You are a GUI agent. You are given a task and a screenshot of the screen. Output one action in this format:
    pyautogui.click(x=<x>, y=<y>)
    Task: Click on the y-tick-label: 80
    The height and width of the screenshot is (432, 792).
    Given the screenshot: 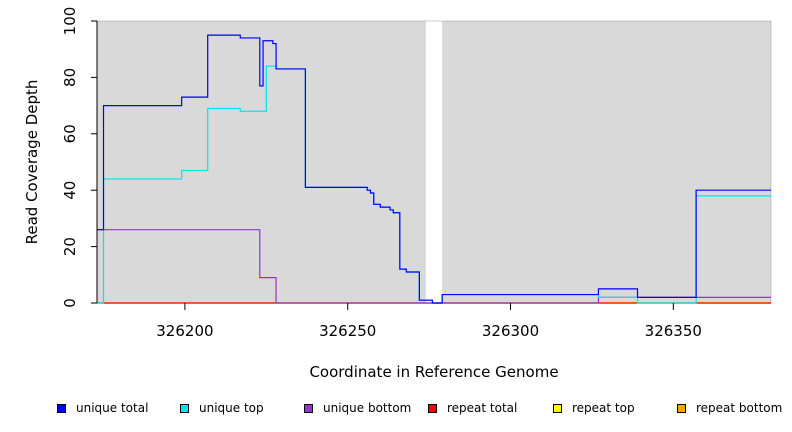 What is the action you would take?
    pyautogui.click(x=70, y=77)
    